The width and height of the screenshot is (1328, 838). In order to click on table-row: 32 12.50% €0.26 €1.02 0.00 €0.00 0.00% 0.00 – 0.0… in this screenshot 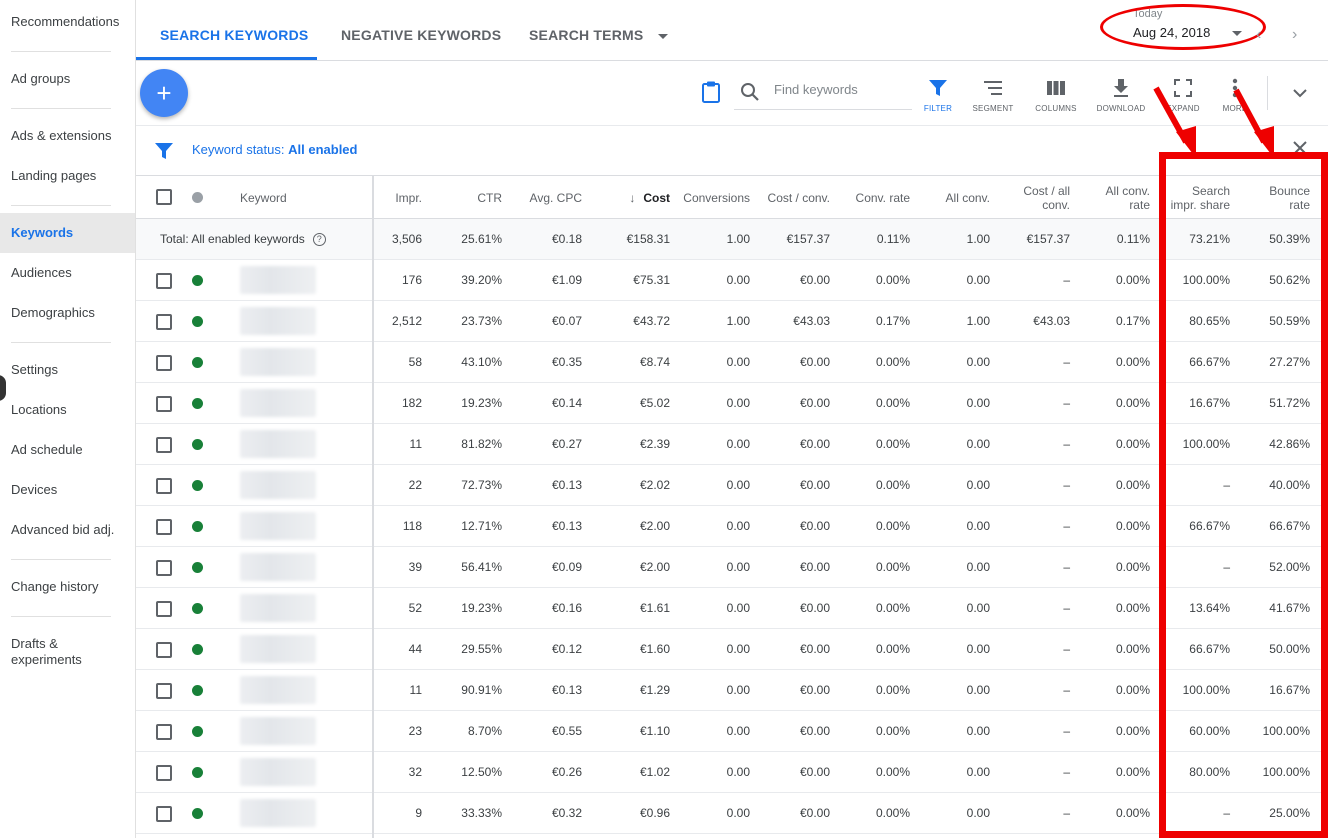, I will do `click(732, 772)`.